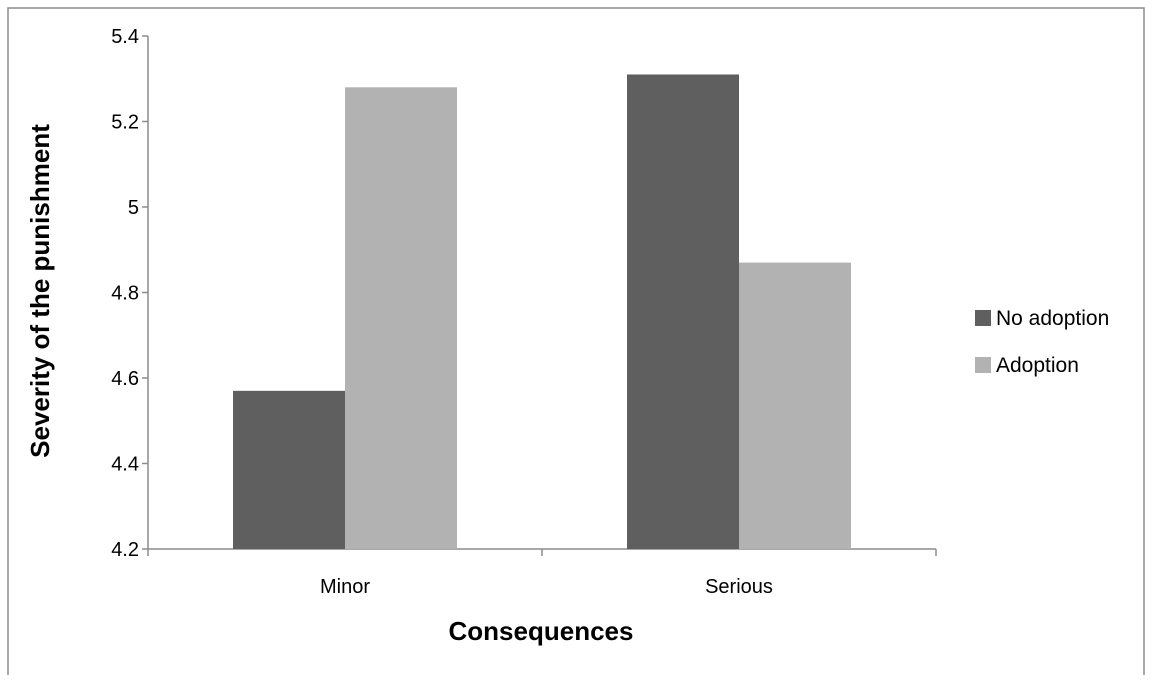  Describe the element at coordinates (125, 550) in the screenshot. I see `y-tick-label: 4.2` at that location.